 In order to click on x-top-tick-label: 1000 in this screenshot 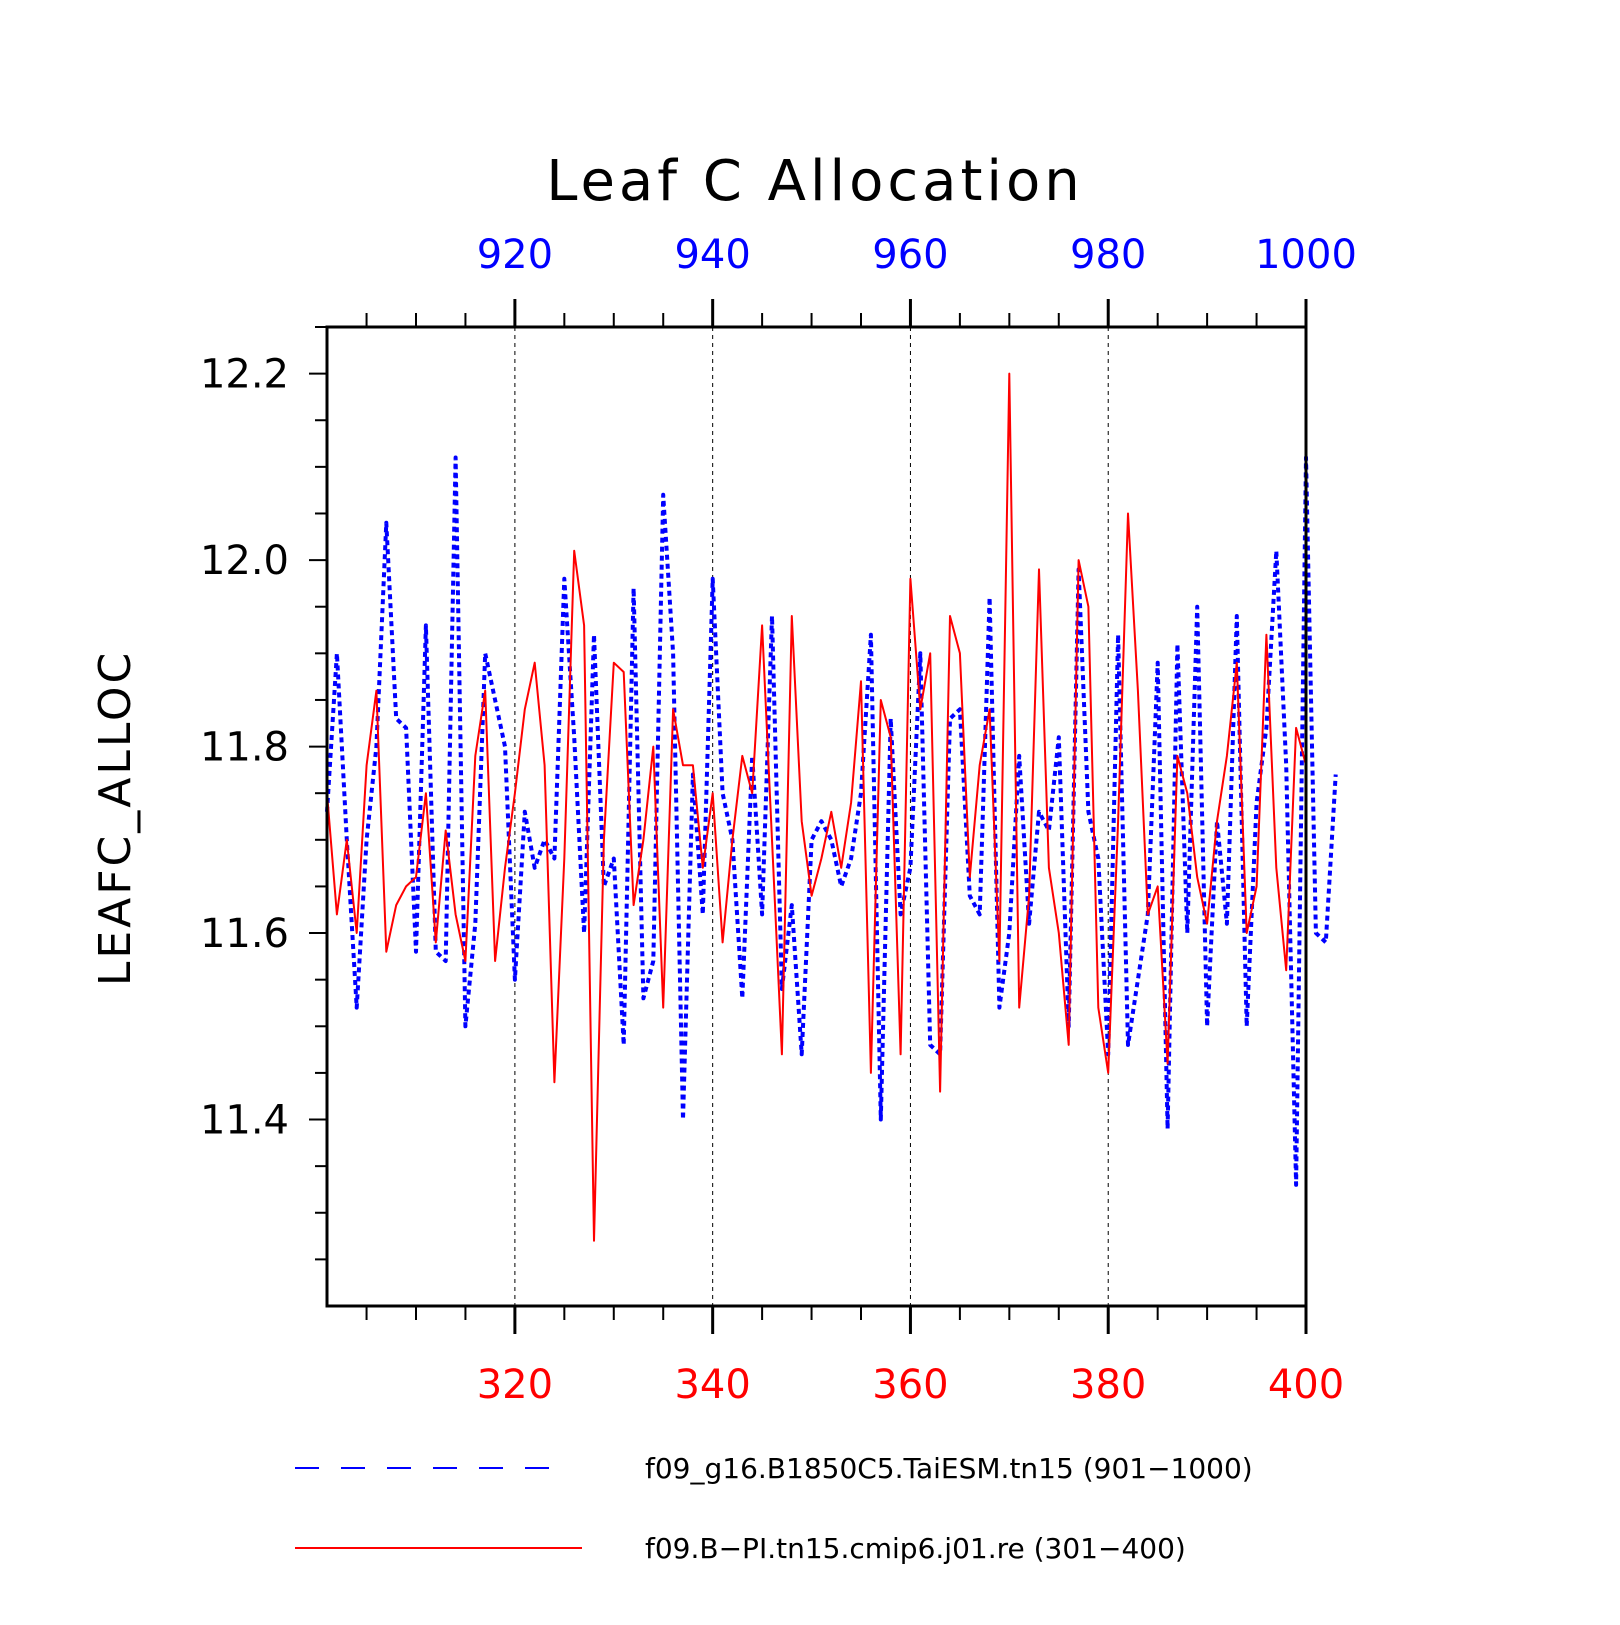, I will do `click(1306, 255)`.